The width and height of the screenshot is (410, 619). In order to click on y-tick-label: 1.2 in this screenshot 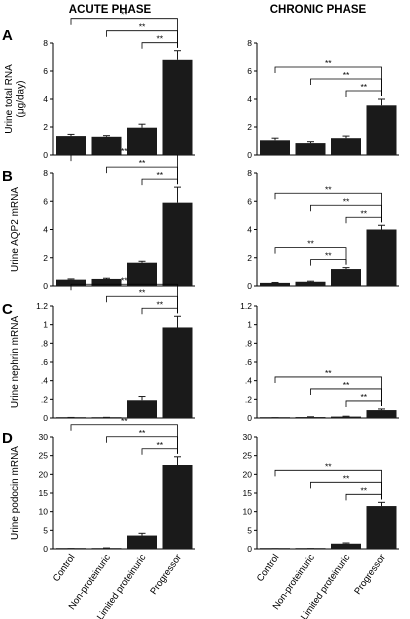, I will do `click(246, 306)`.